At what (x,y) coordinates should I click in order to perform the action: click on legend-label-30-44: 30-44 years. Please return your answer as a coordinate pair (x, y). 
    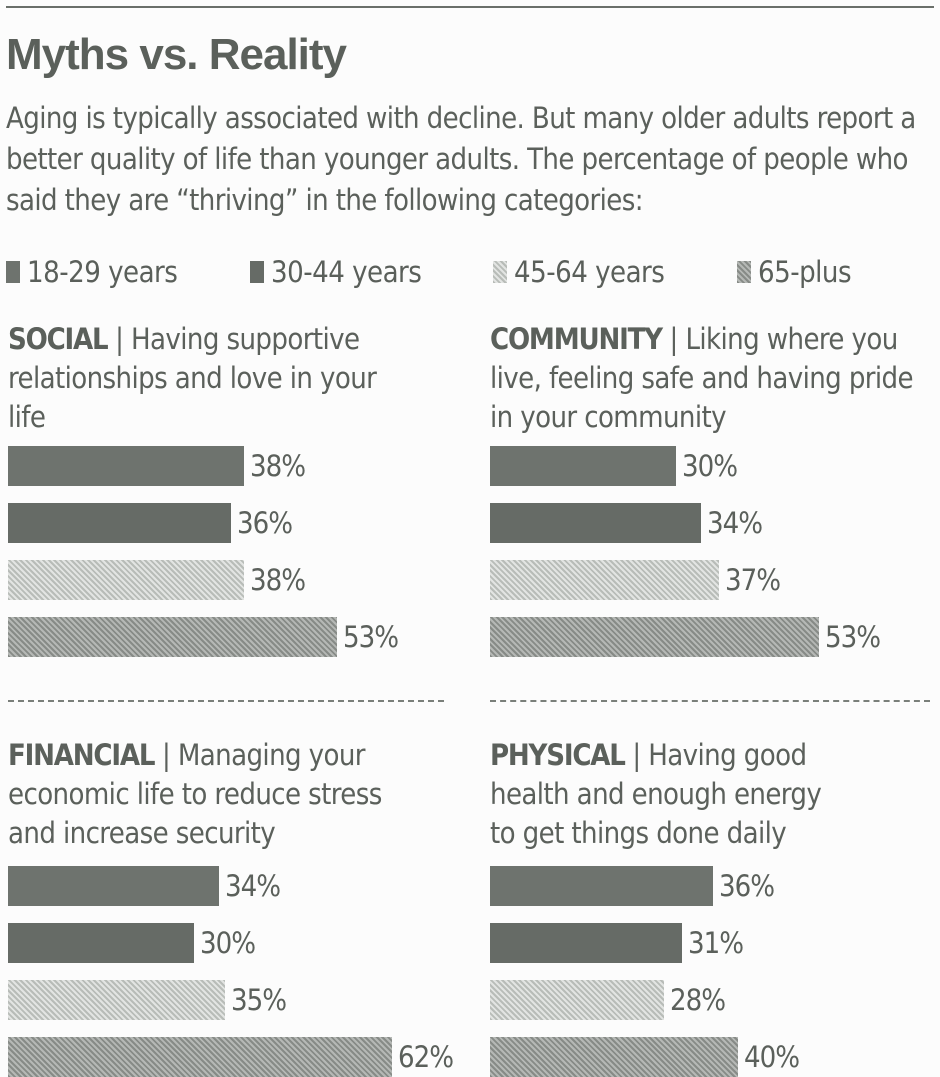
    Looking at the image, I should click on (346, 272).